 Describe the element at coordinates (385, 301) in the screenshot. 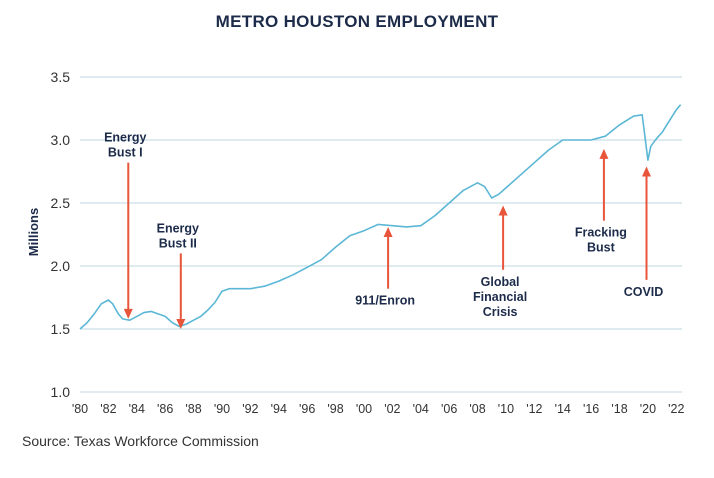

I see `annotation-label: 911/Enron` at that location.